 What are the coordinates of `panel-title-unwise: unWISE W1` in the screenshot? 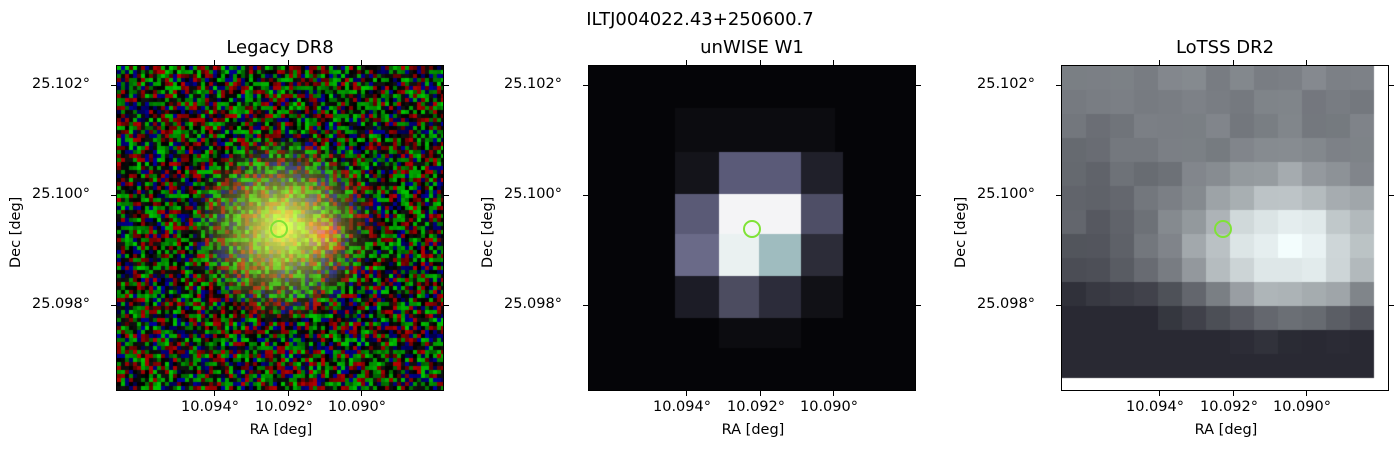 It's located at (752, 47).